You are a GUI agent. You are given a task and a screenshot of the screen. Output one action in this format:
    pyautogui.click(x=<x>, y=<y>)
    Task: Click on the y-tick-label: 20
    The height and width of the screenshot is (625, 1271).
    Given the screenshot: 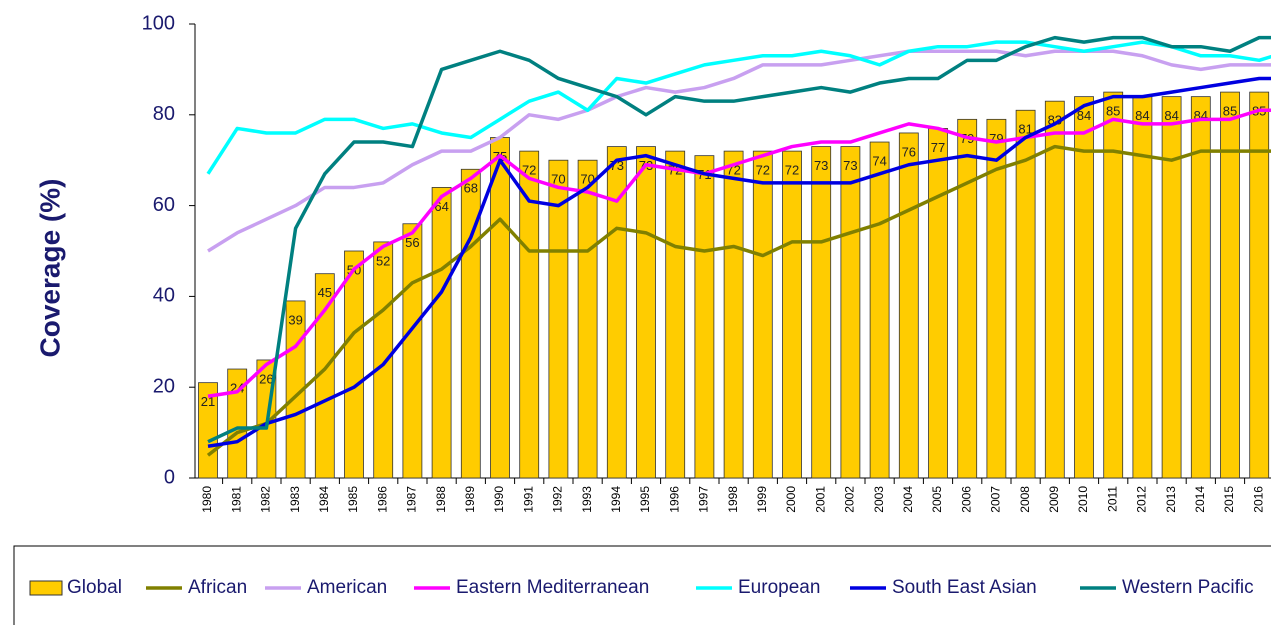 What is the action you would take?
    pyautogui.click(x=164, y=386)
    